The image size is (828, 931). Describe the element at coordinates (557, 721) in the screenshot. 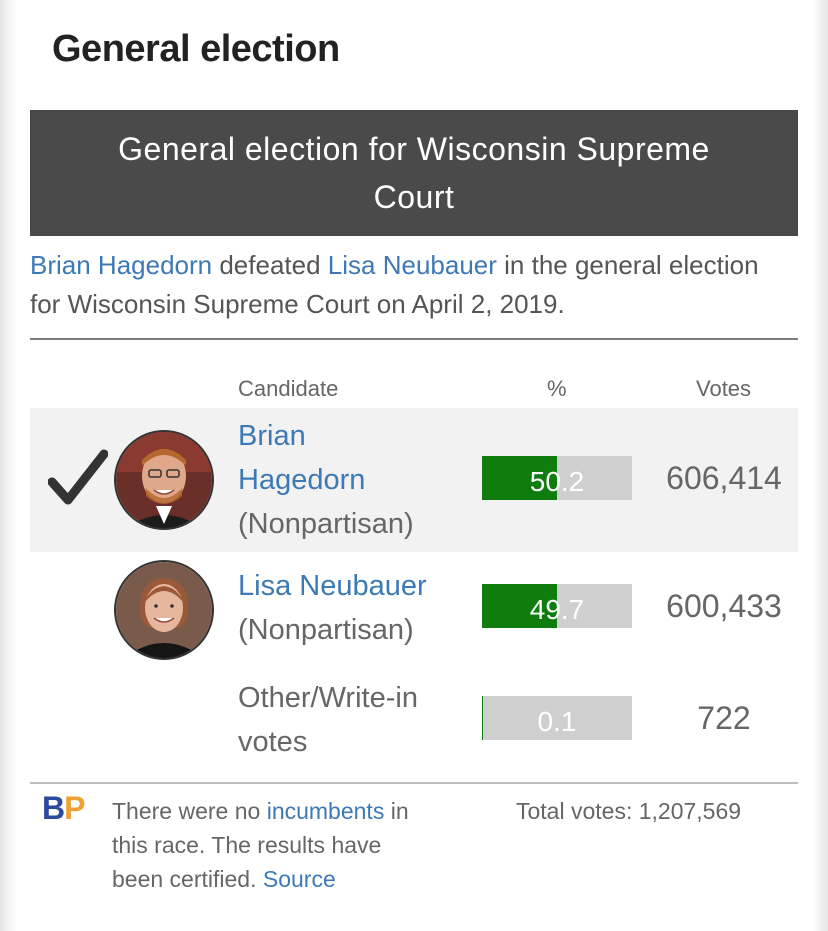

I see `percent-value: 0.1` at that location.